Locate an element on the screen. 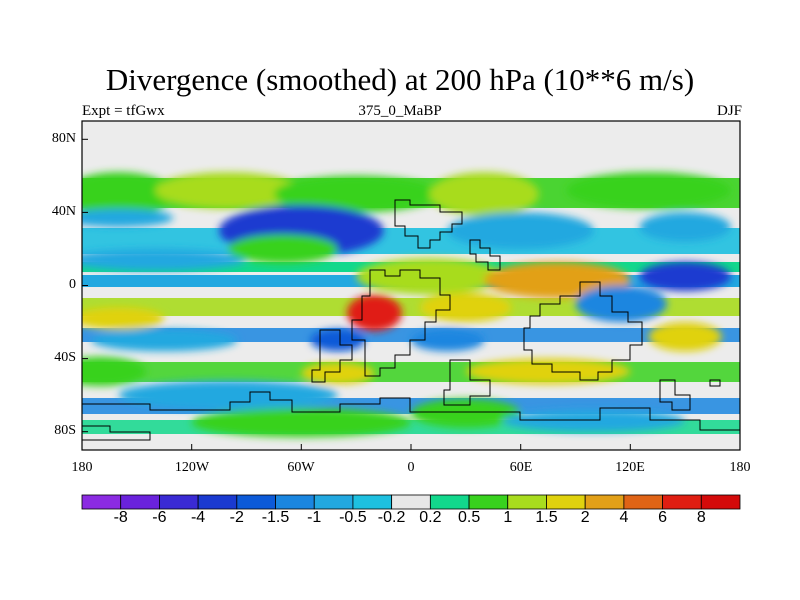  colorbar-label-12: 2 is located at coordinates (585, 517).